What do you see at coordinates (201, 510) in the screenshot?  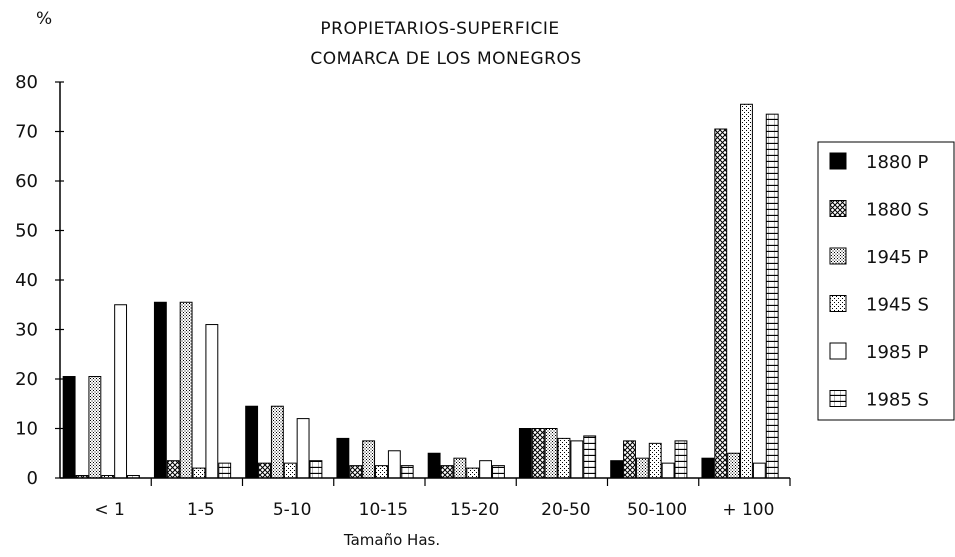 I see `x-category-label: 1-5` at bounding box center [201, 510].